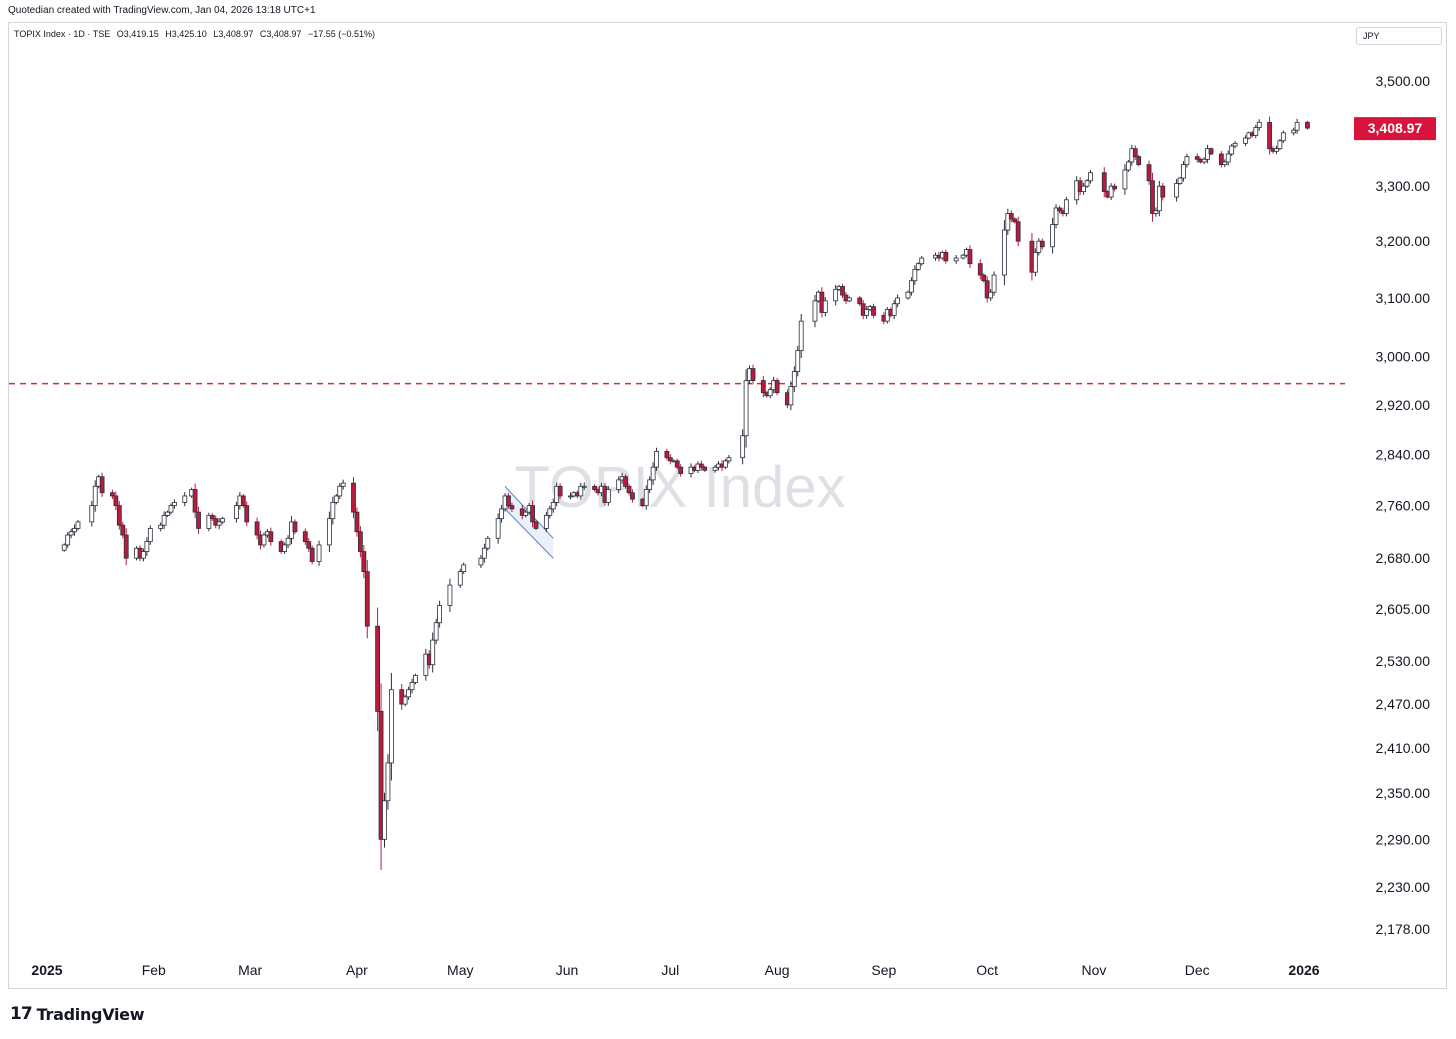 The width and height of the screenshot is (1456, 1039). I want to click on y-tick-label: 3,300.00, so click(1403, 186).